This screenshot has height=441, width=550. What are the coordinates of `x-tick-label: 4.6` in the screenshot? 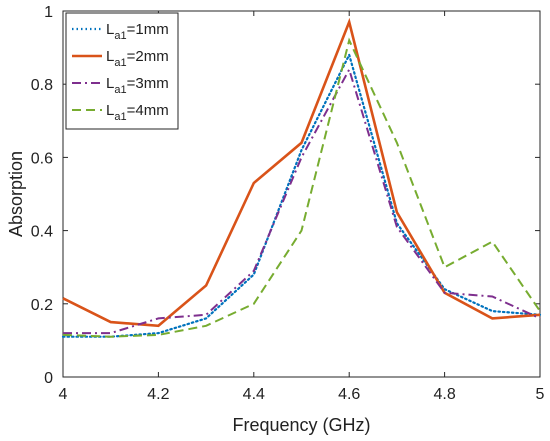 It's located at (349, 394).